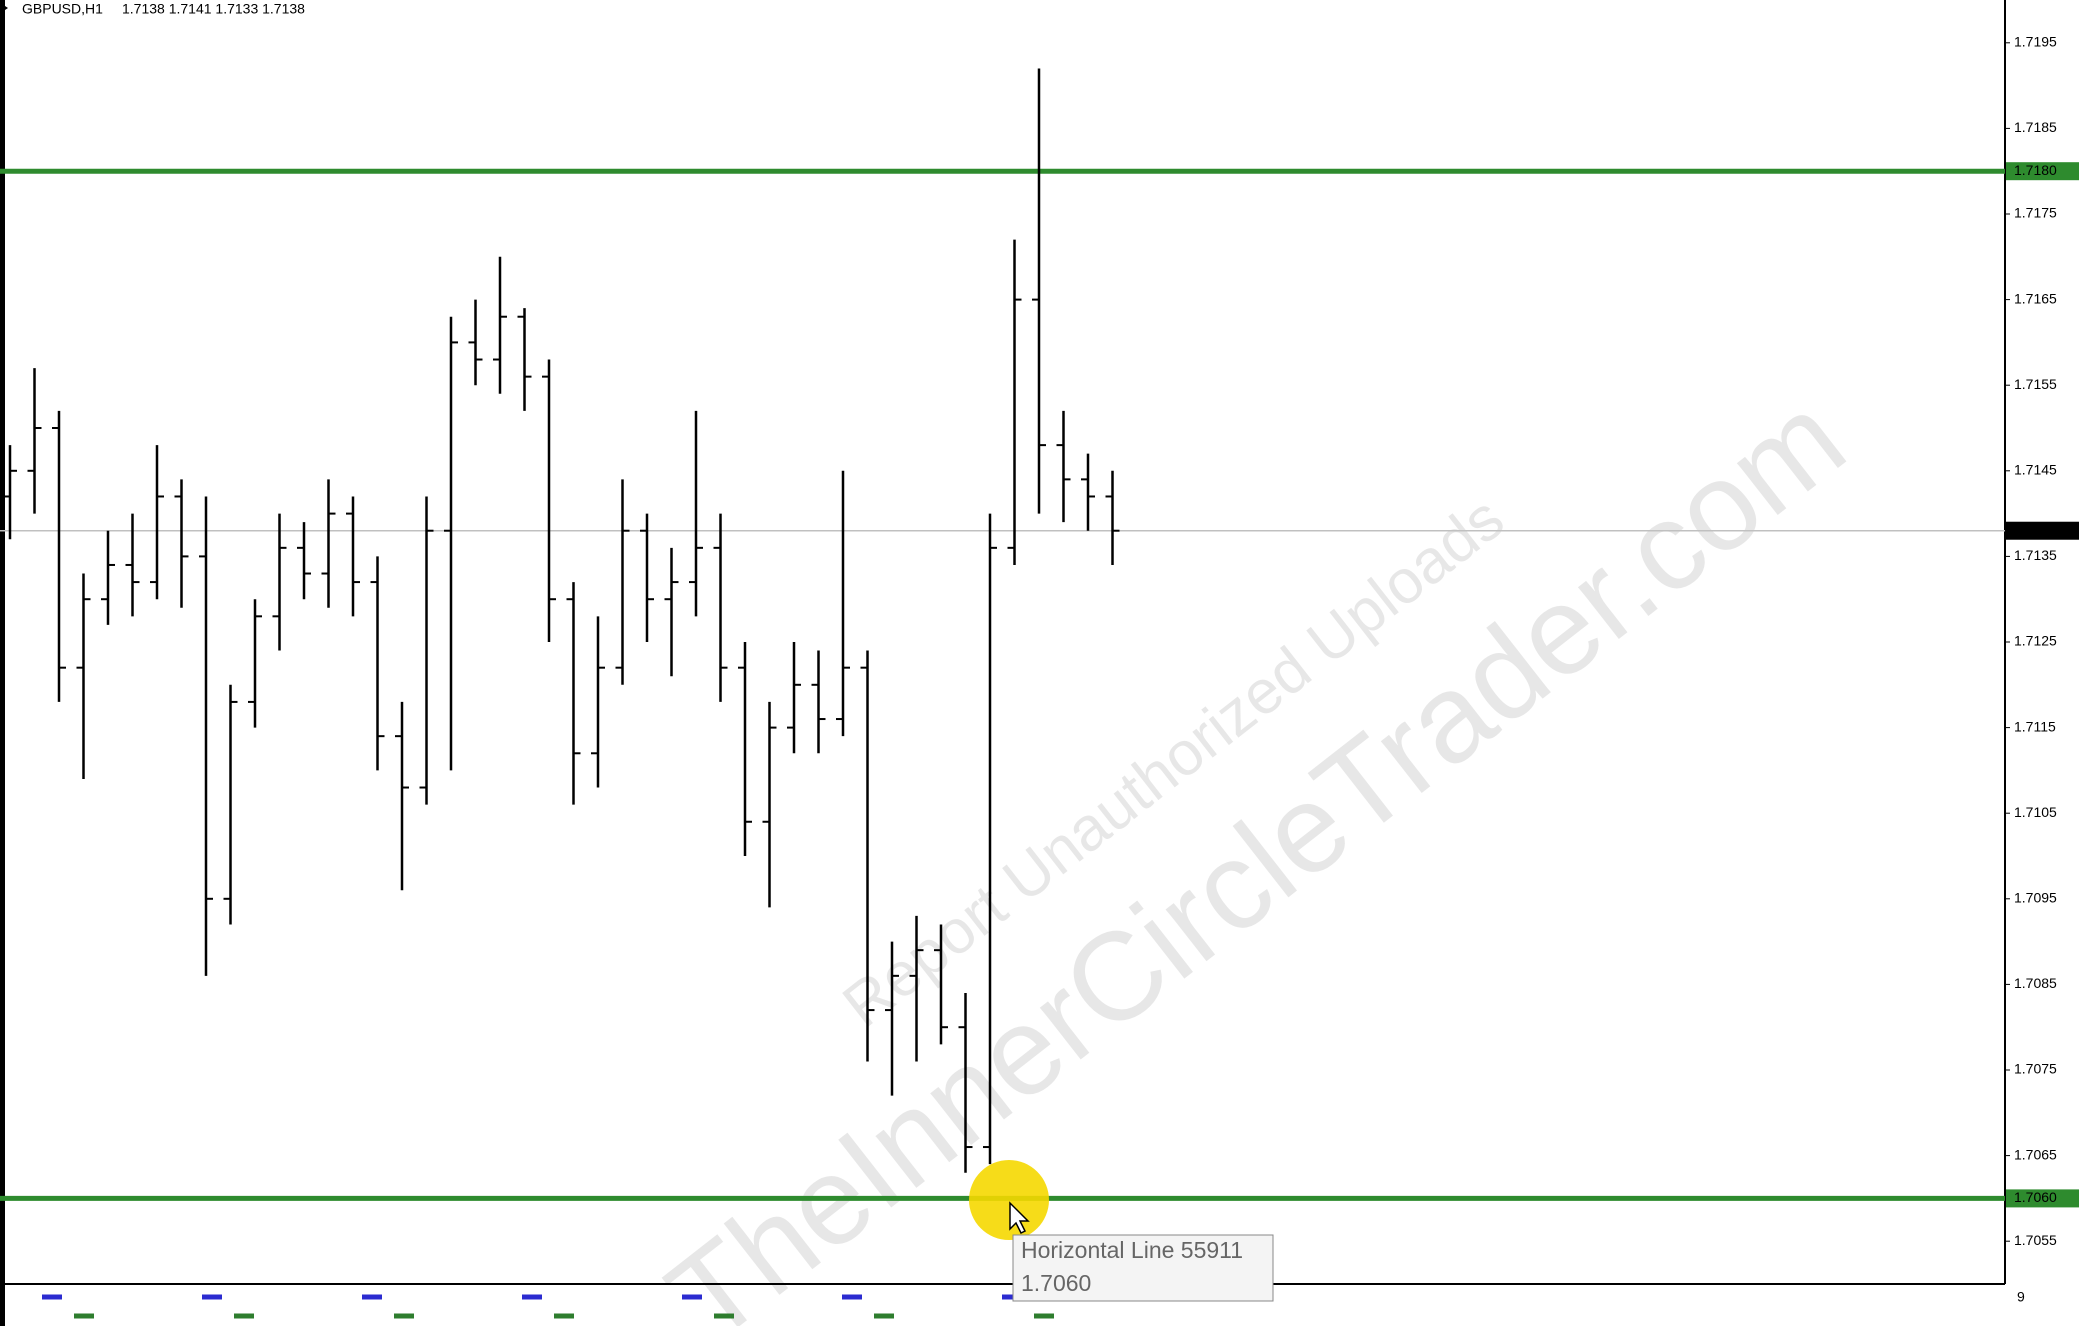 The image size is (2080, 1326). Describe the element at coordinates (2035, 470) in the screenshot. I see `y-tick-label: 1.7145` at that location.